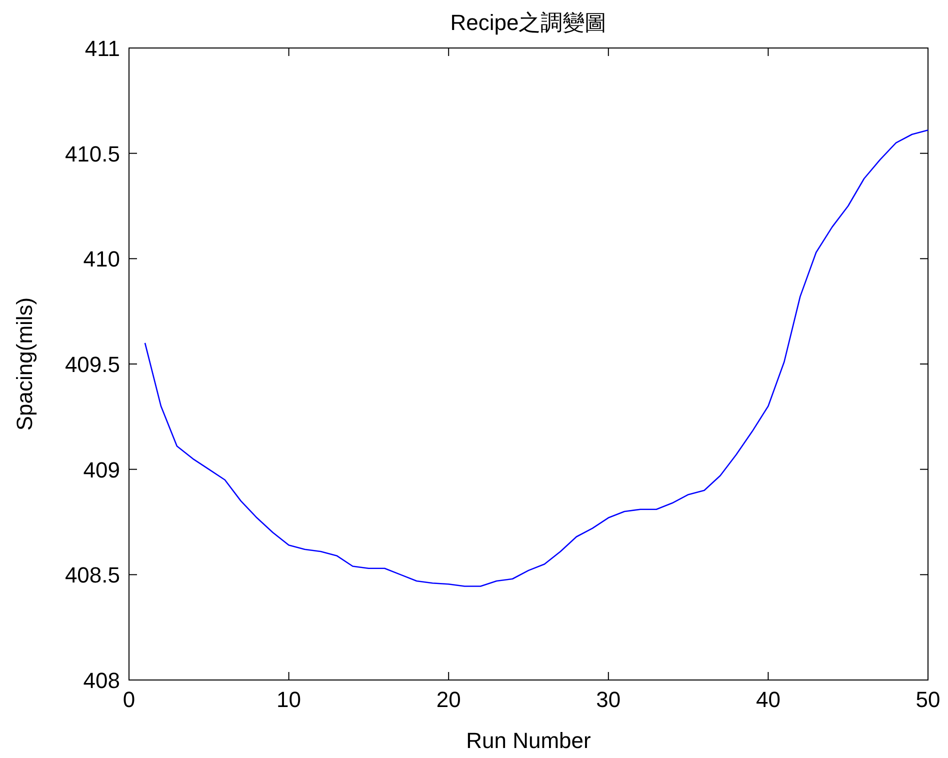 The width and height of the screenshot is (948, 758). I want to click on y-tick-label: 410.5, so click(92, 153).